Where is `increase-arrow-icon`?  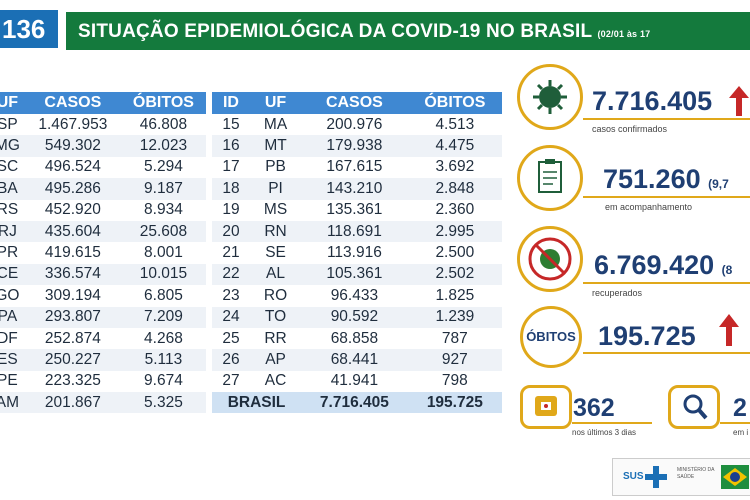 increase-arrow-icon is located at coordinates (739, 101).